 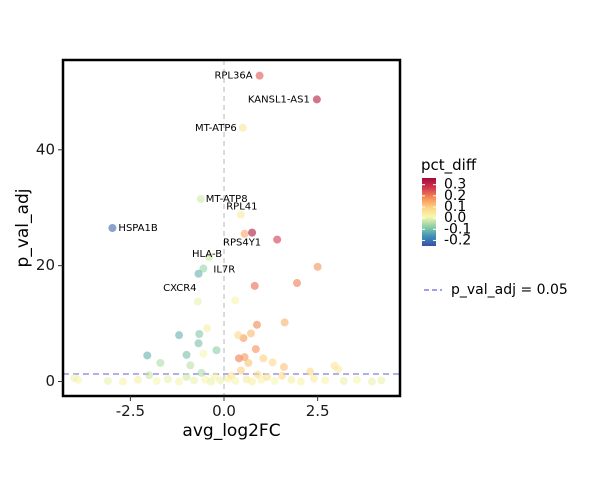 What do you see at coordinates (130, 411) in the screenshot?
I see `x-tick-label: -2.5` at bounding box center [130, 411].